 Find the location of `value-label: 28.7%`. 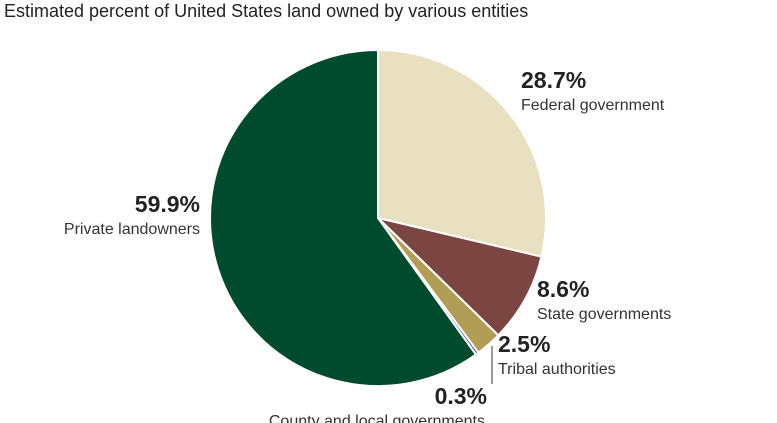

value-label: 28.7% is located at coordinates (553, 80).